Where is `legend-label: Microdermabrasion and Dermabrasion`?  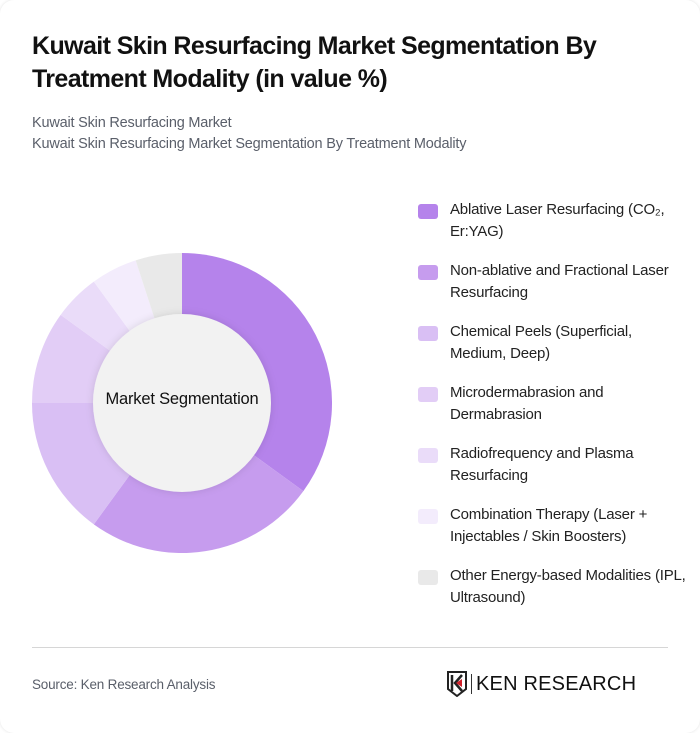 legend-label: Microdermabrasion and Dermabrasion is located at coordinates (527, 403).